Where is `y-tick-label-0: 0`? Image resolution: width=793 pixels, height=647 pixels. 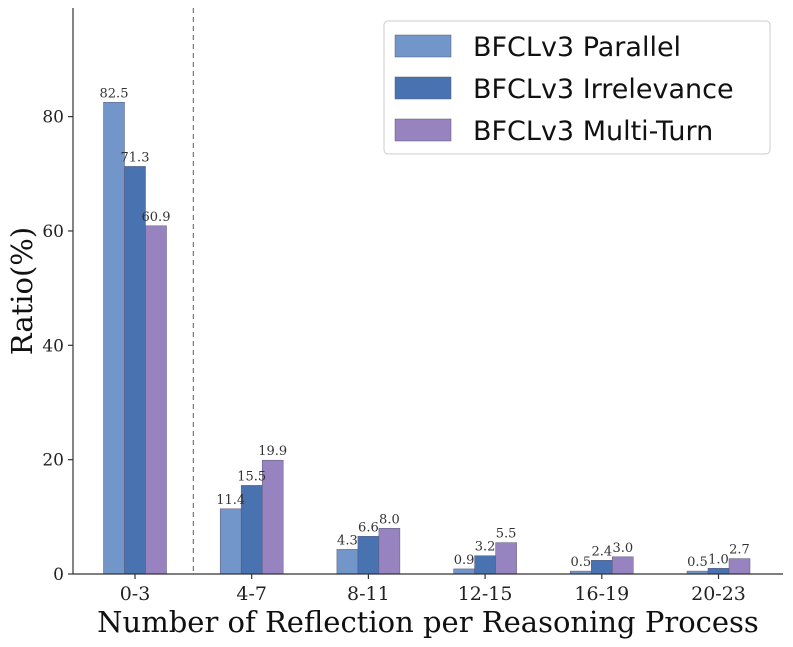 y-tick-label-0: 0 is located at coordinates (58, 575).